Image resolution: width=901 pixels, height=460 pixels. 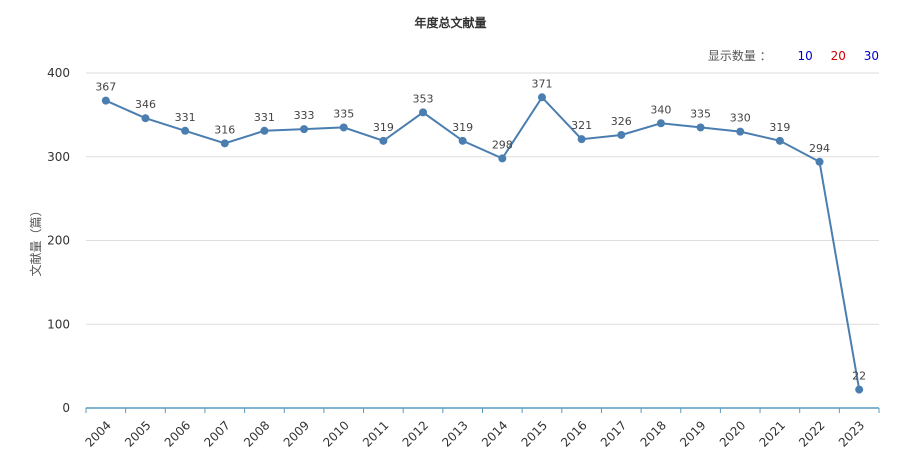 I want to click on y-tick-label: 400, so click(x=58, y=73).